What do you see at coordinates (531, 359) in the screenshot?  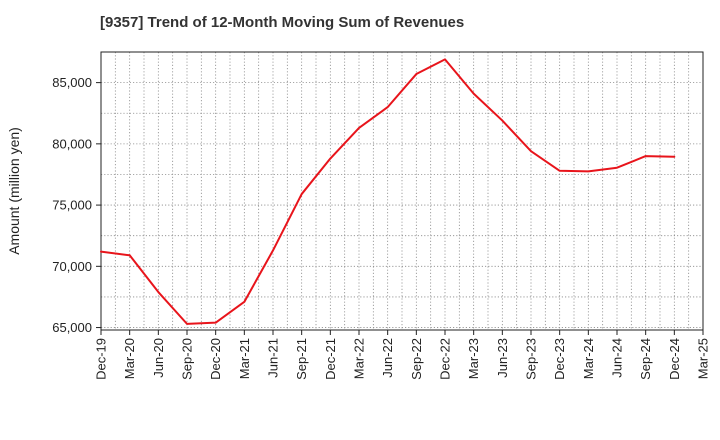 I see `x-tick-label: Sep-23` at bounding box center [531, 359].